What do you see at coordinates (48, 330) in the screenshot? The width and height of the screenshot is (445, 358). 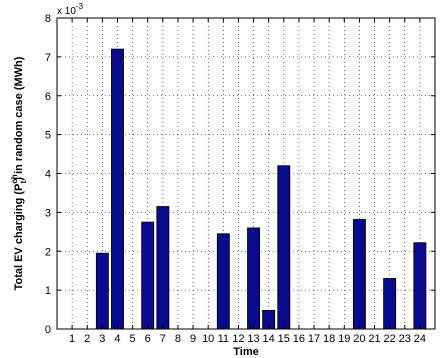 I see `y-tick-label: 0` at bounding box center [48, 330].